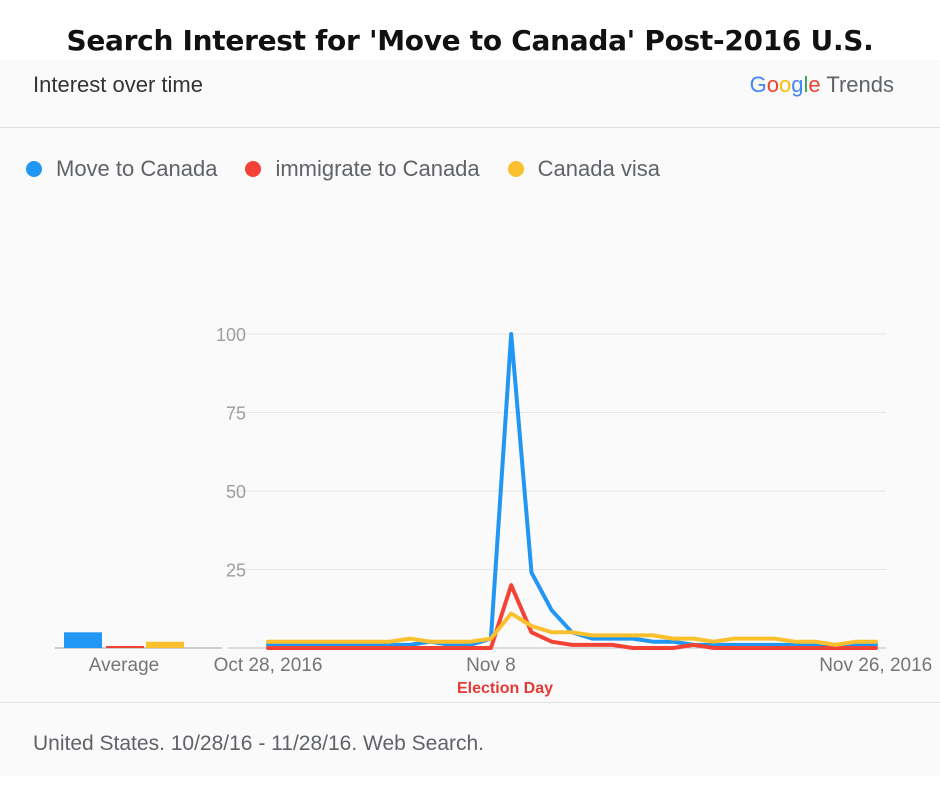  Describe the element at coordinates (875, 665) in the screenshot. I see `x-tick-label: Nov 26, 2016` at that location.